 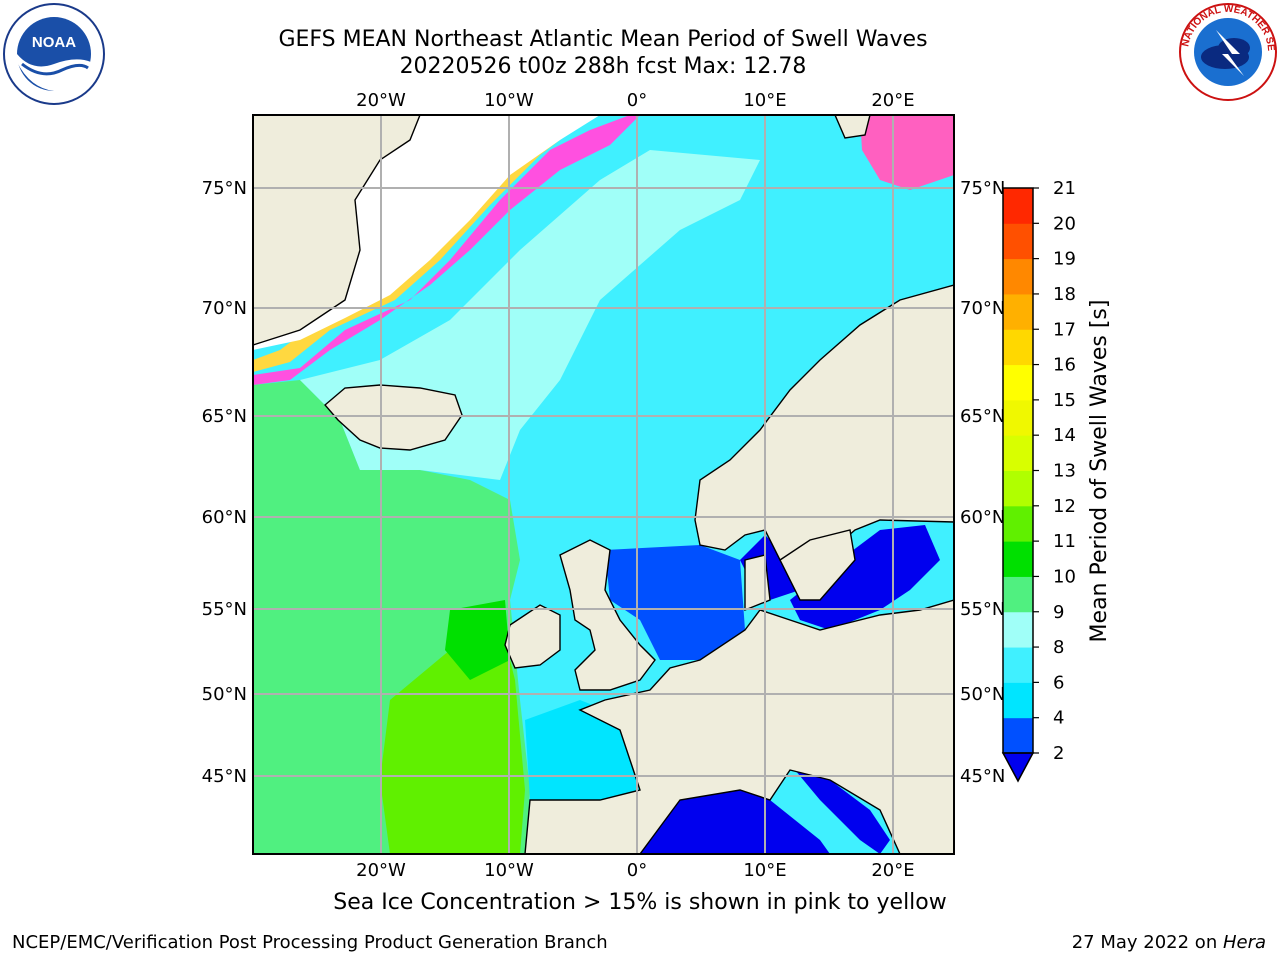 I want to click on swell-10-11s-region, so click(x=477, y=640).